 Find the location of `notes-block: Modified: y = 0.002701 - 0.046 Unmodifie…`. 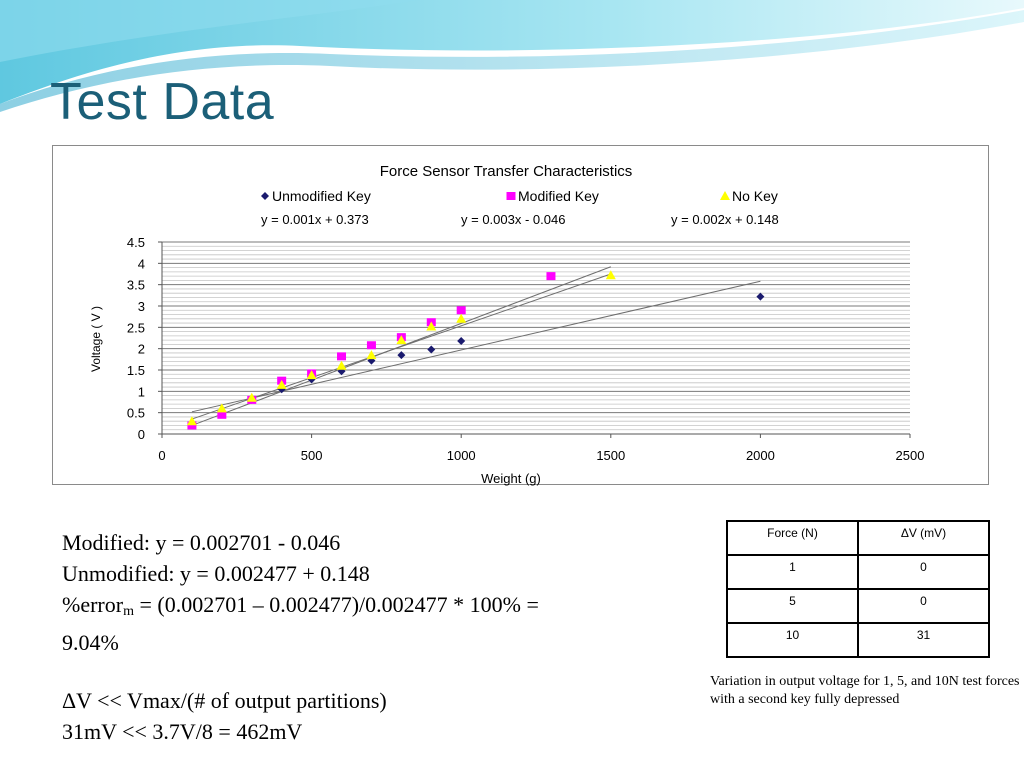

notes-block: Modified: y = 0.002701 - 0.046 Unmodifie… is located at coordinates (300, 637).